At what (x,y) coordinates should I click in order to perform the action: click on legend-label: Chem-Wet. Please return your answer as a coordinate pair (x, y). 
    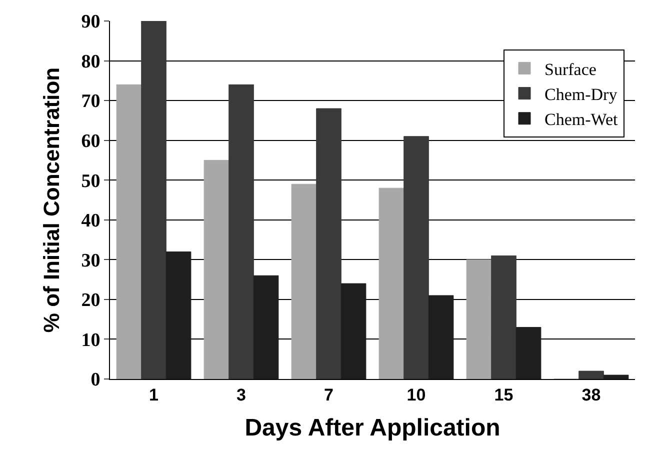
    Looking at the image, I should click on (581, 120).